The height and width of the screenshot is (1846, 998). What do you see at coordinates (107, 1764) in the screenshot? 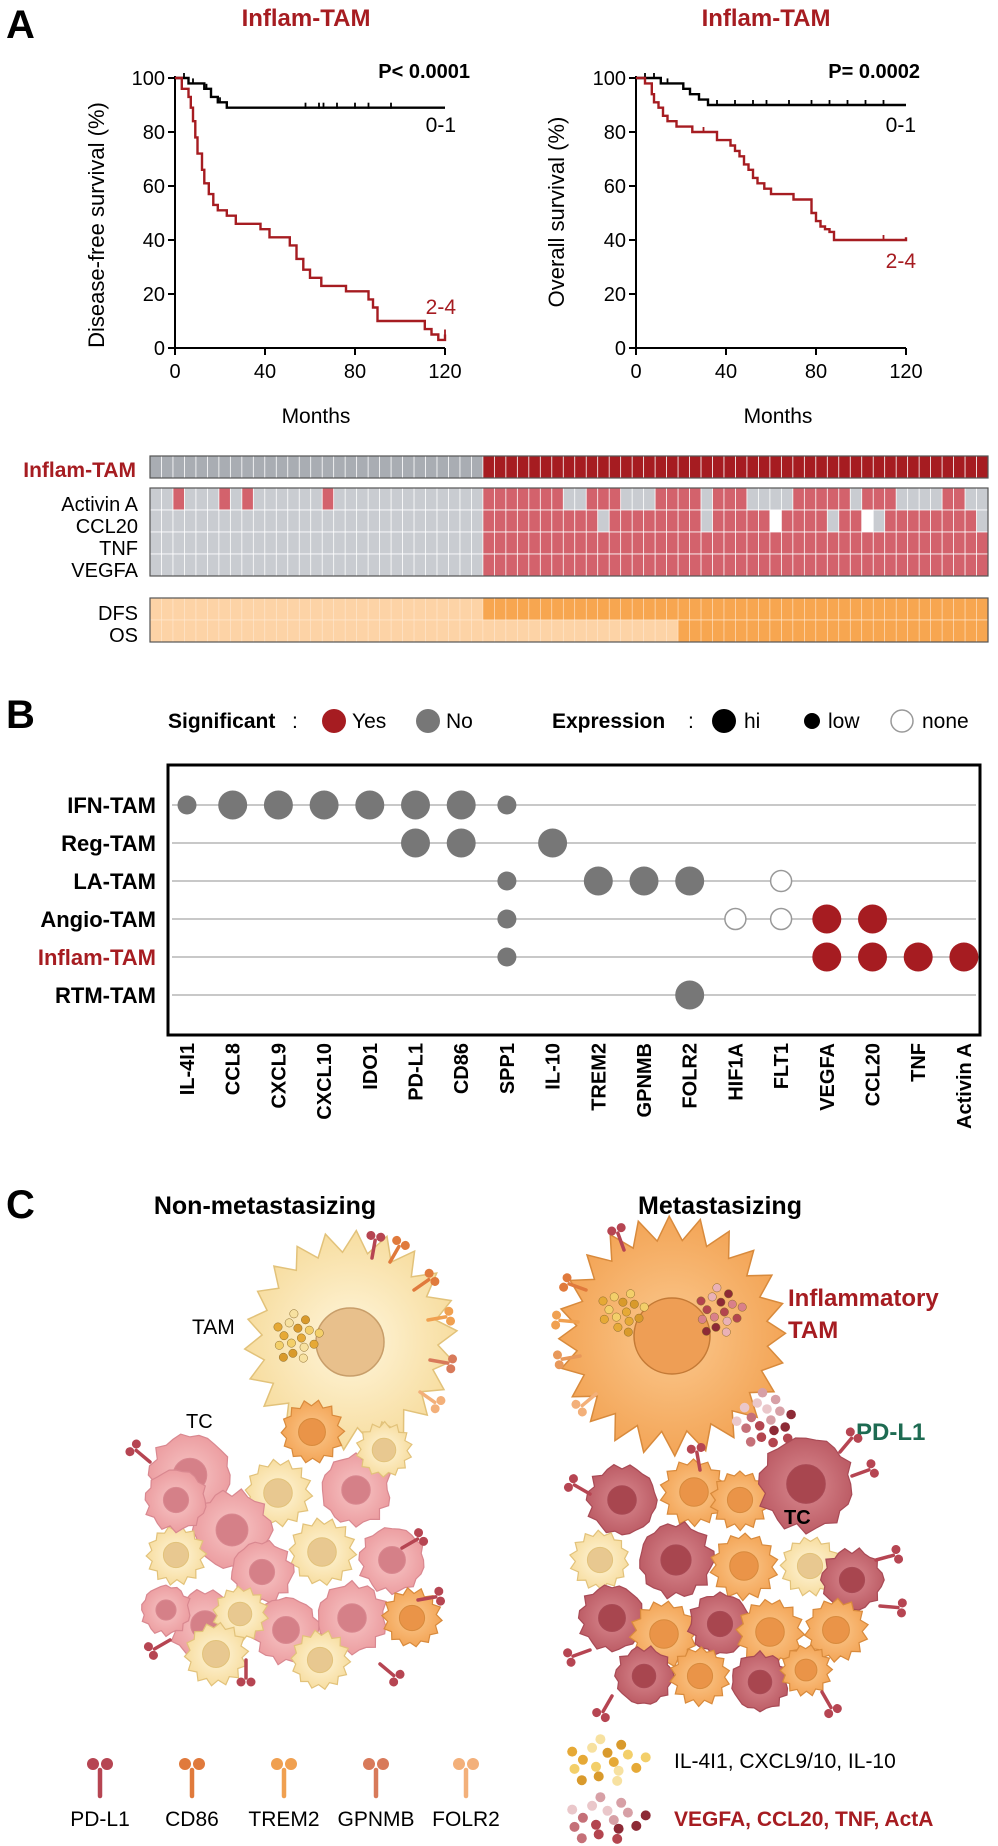
I see `receptor-legend-head` at bounding box center [107, 1764].